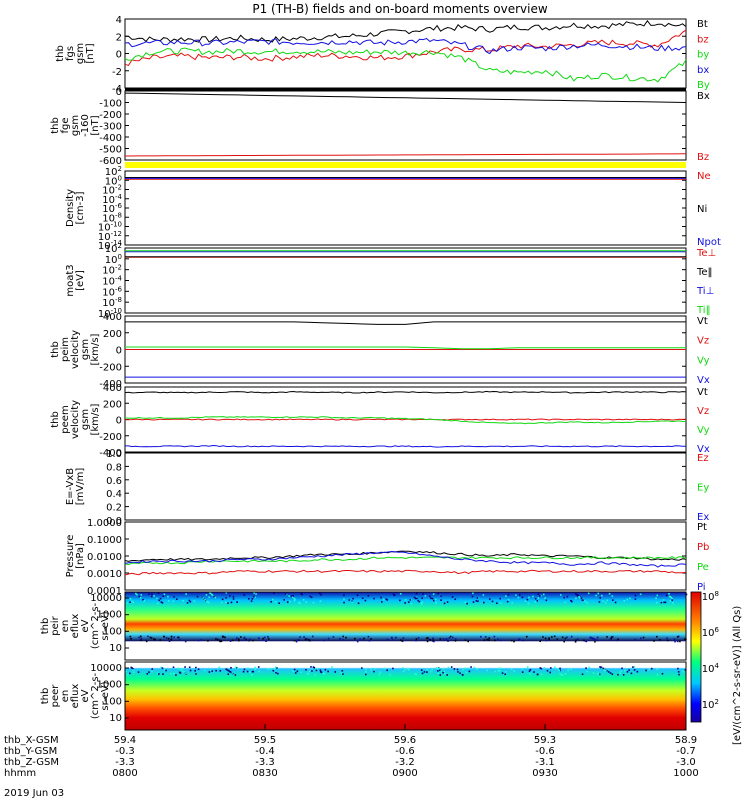  What do you see at coordinates (703, 547) in the screenshot?
I see `legend-pressure-Pb: Pb` at bounding box center [703, 547].